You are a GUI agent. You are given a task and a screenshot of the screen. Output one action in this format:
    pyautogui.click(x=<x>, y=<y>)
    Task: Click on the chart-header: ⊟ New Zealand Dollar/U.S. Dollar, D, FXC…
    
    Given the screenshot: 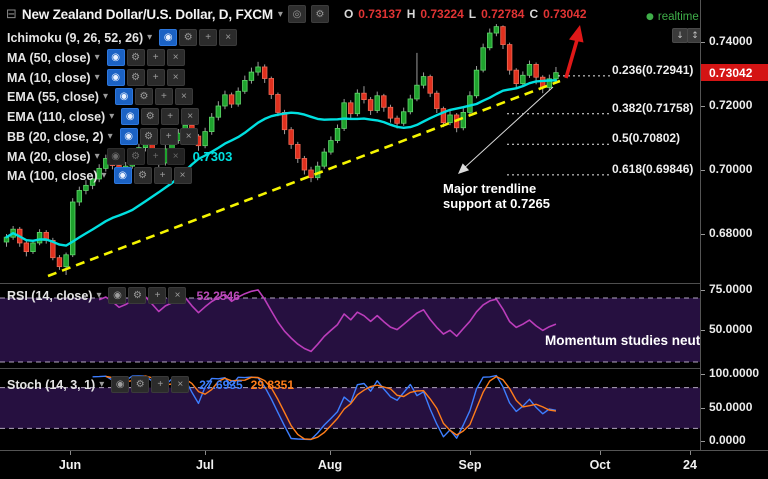 What is the action you would take?
    pyautogui.click(x=296, y=14)
    